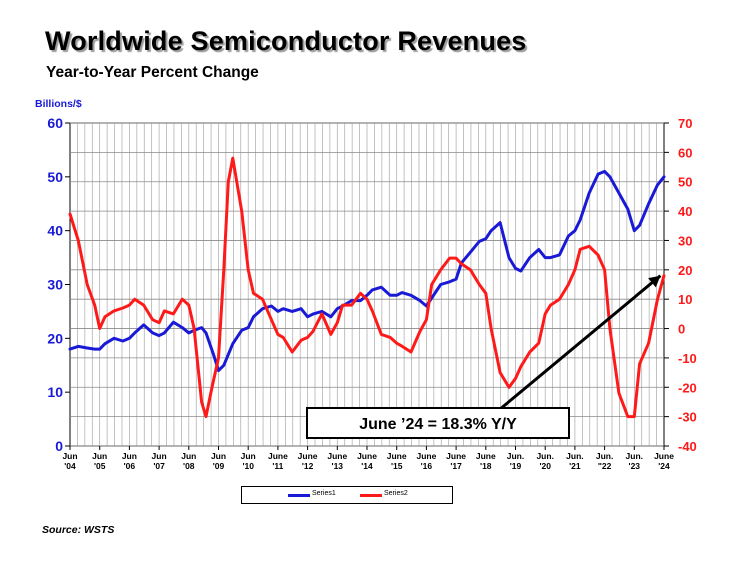 The width and height of the screenshot is (729, 561). I want to click on x-axis-tick-label: June '16, so click(426, 461).